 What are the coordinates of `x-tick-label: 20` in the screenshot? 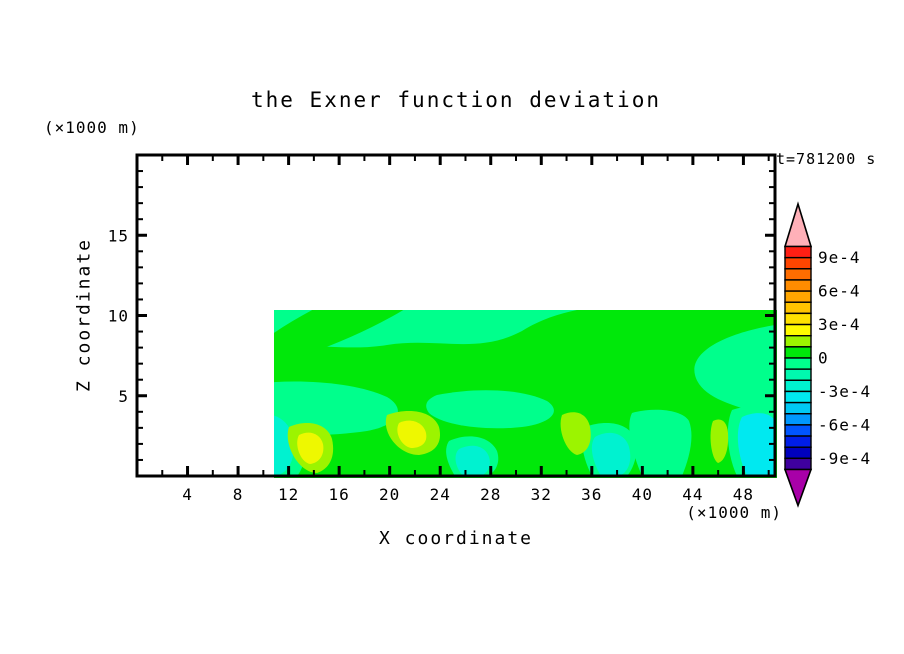 It's located at (389, 494).